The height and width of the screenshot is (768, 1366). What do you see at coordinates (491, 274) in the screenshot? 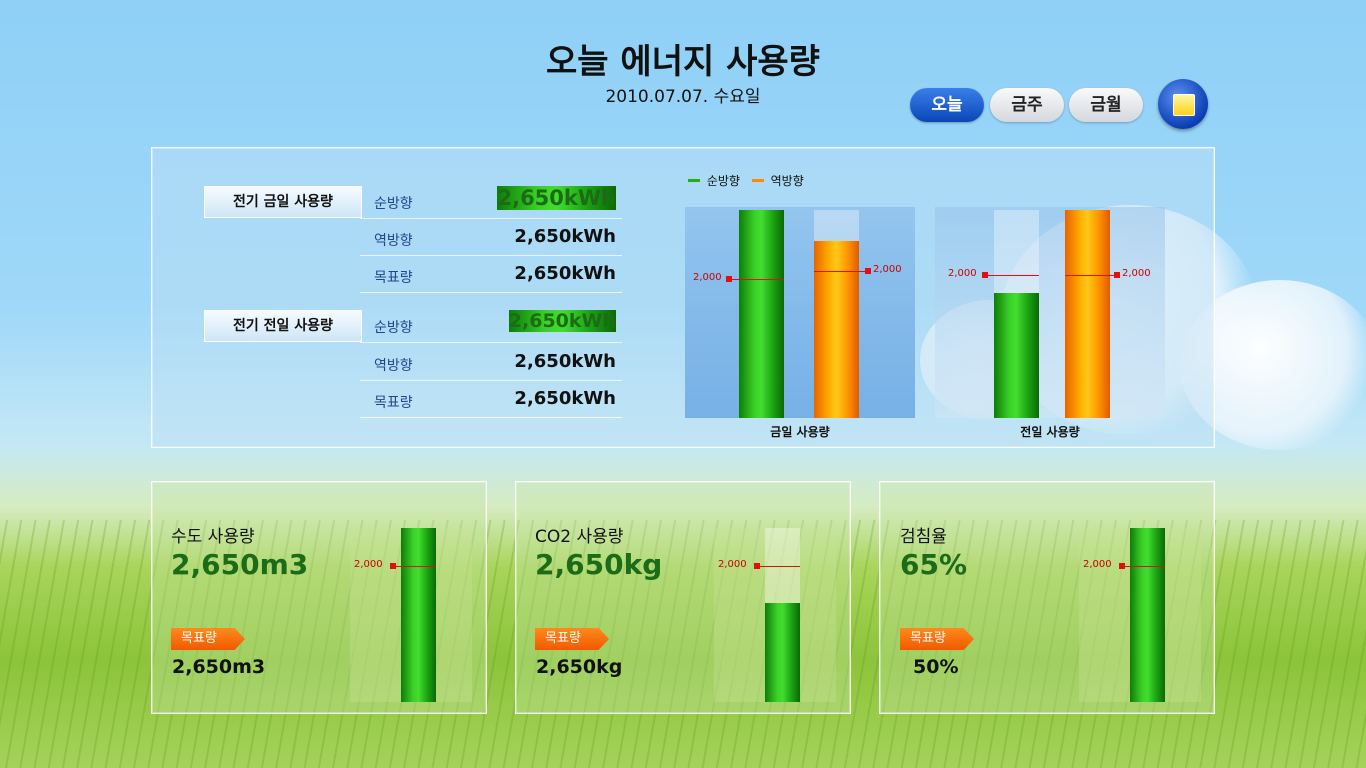
I see `today-target-row: 목표량 2,650kWh` at bounding box center [491, 274].